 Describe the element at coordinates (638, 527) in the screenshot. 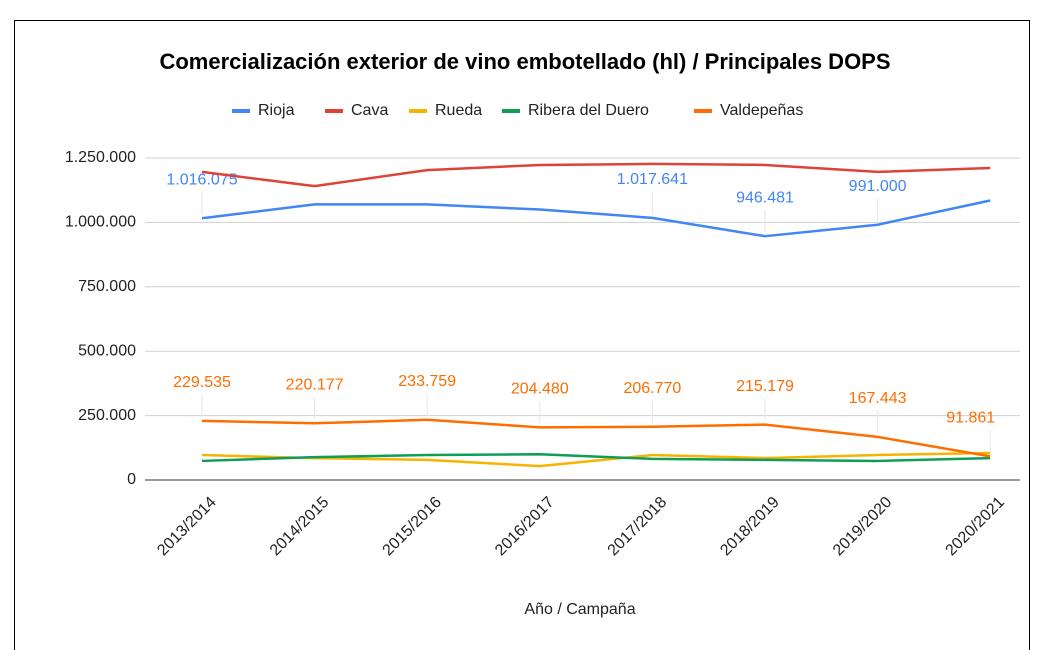

I see `x-tick-label: 2017/2018` at that location.